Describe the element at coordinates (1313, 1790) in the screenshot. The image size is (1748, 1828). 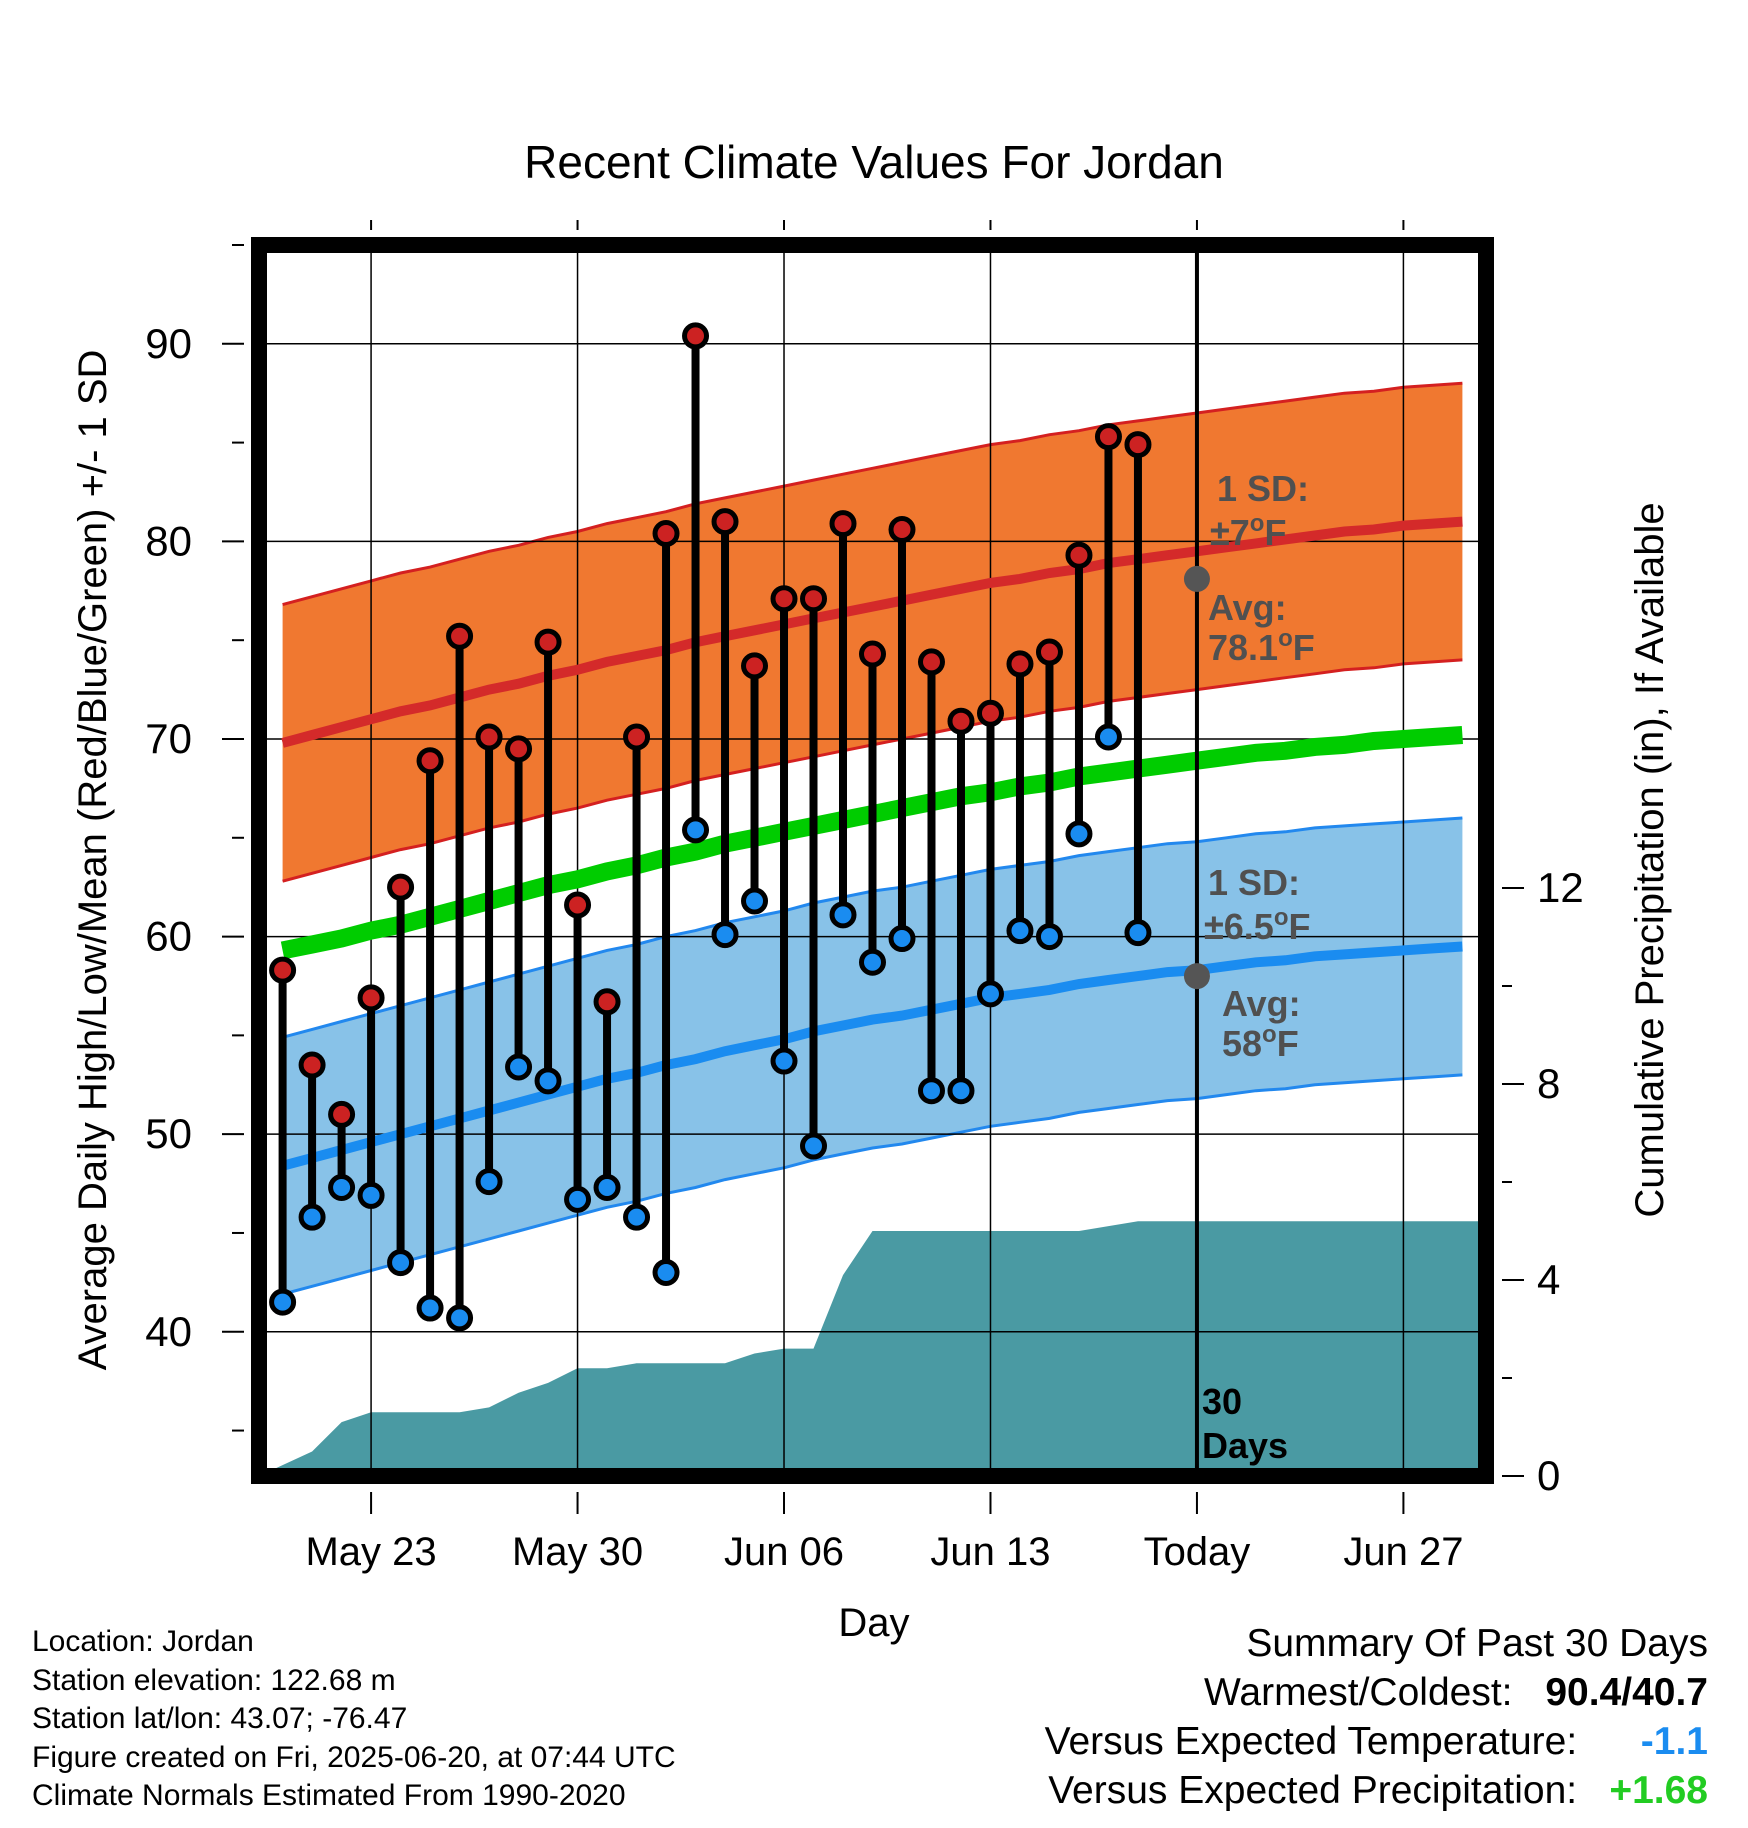
I see `precip-label: Versus Expected Precipitation:` at that location.